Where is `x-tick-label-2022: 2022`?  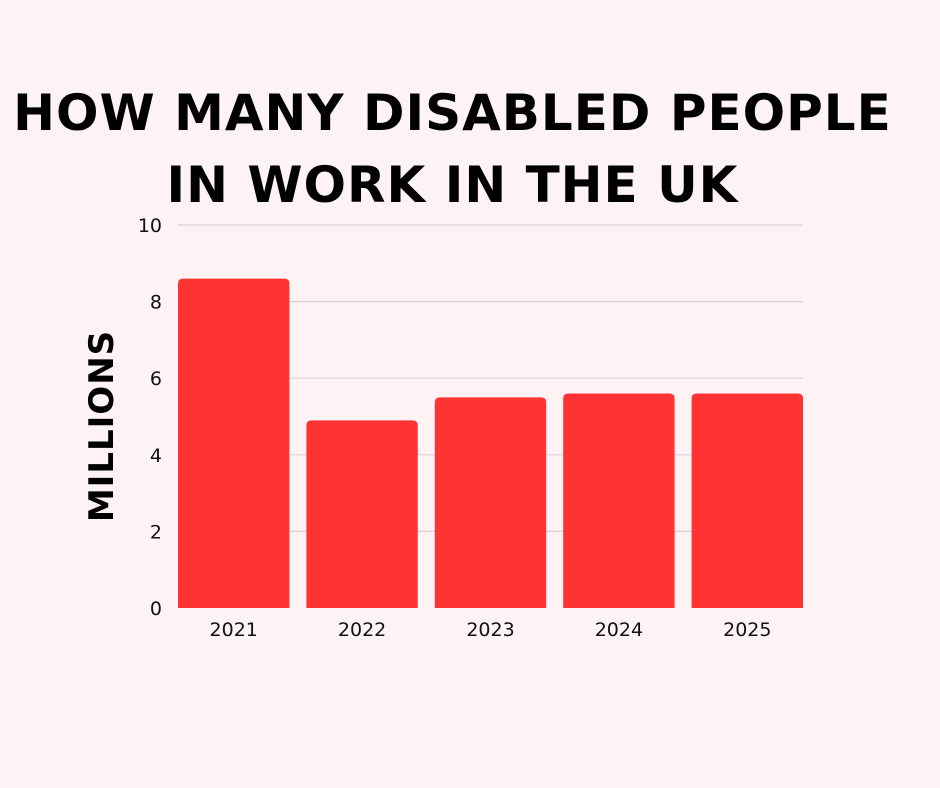
x-tick-label-2022: 2022 is located at coordinates (362, 630).